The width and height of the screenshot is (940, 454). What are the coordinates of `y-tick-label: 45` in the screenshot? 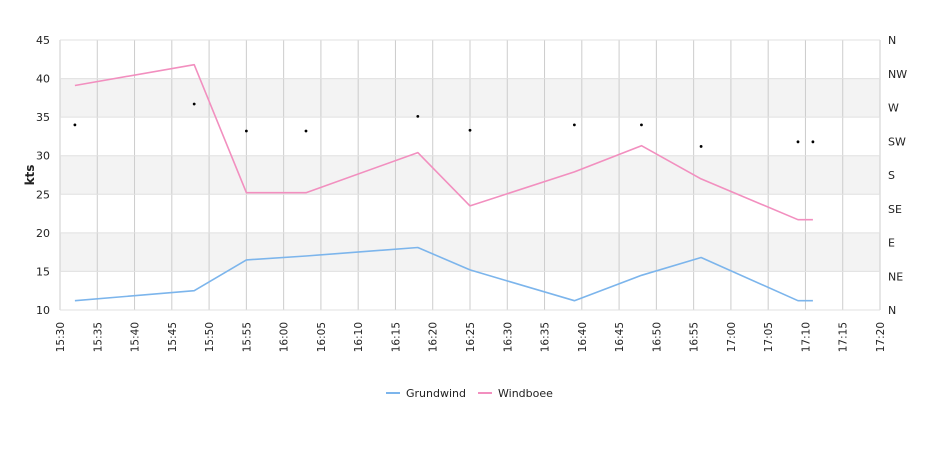 It's located at (43, 40).